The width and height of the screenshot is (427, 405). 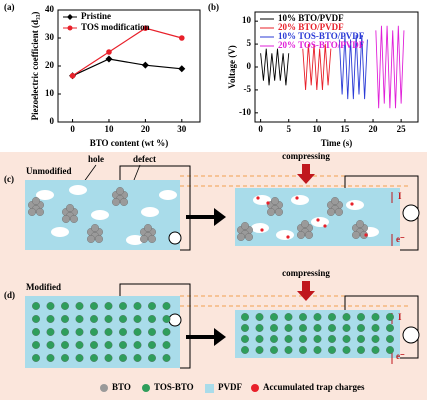 I want to click on annot: defect, so click(x=144, y=159).